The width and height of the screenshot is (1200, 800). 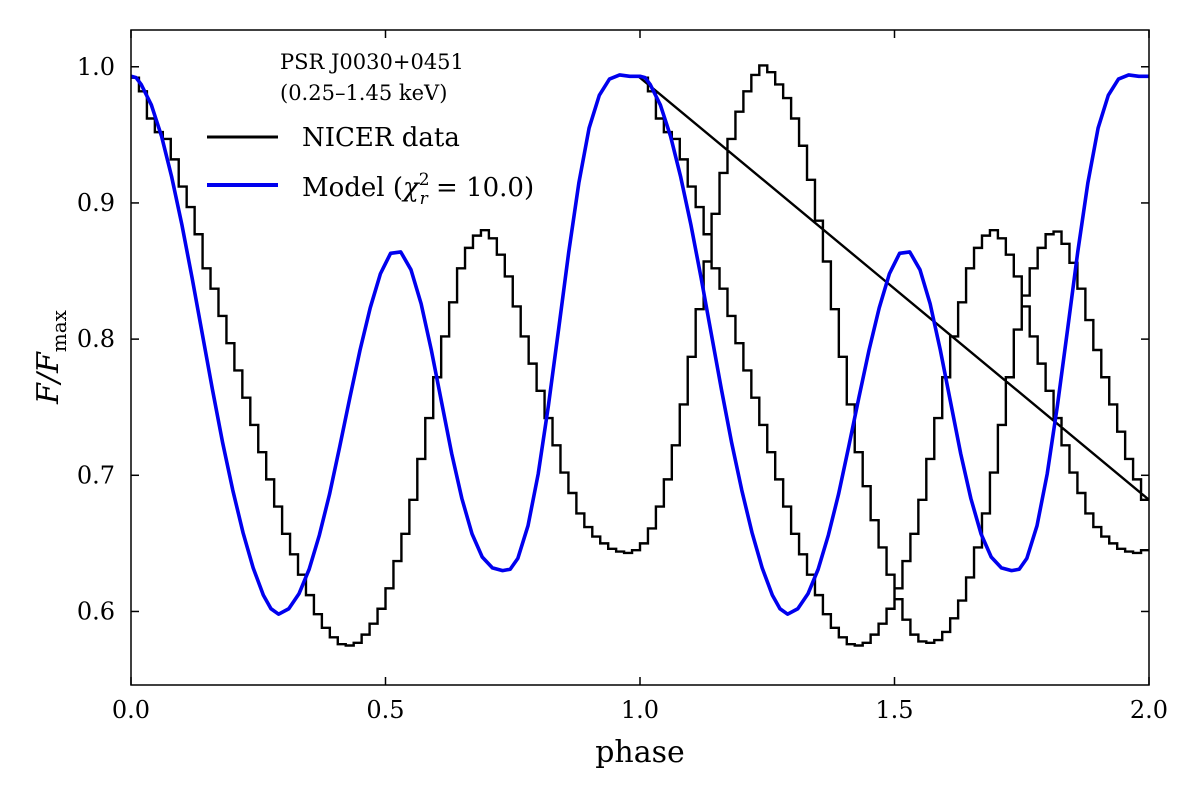 What do you see at coordinates (59, 330) in the screenshot?
I see `y-axis-label-subscript: max` at bounding box center [59, 330].